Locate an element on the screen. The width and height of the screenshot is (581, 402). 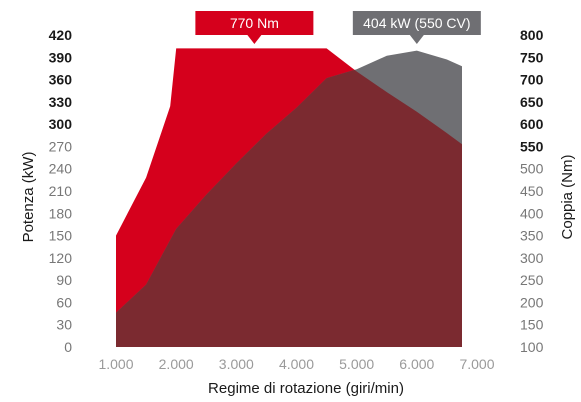
y-left-tick-label: 240 is located at coordinates (61, 169).